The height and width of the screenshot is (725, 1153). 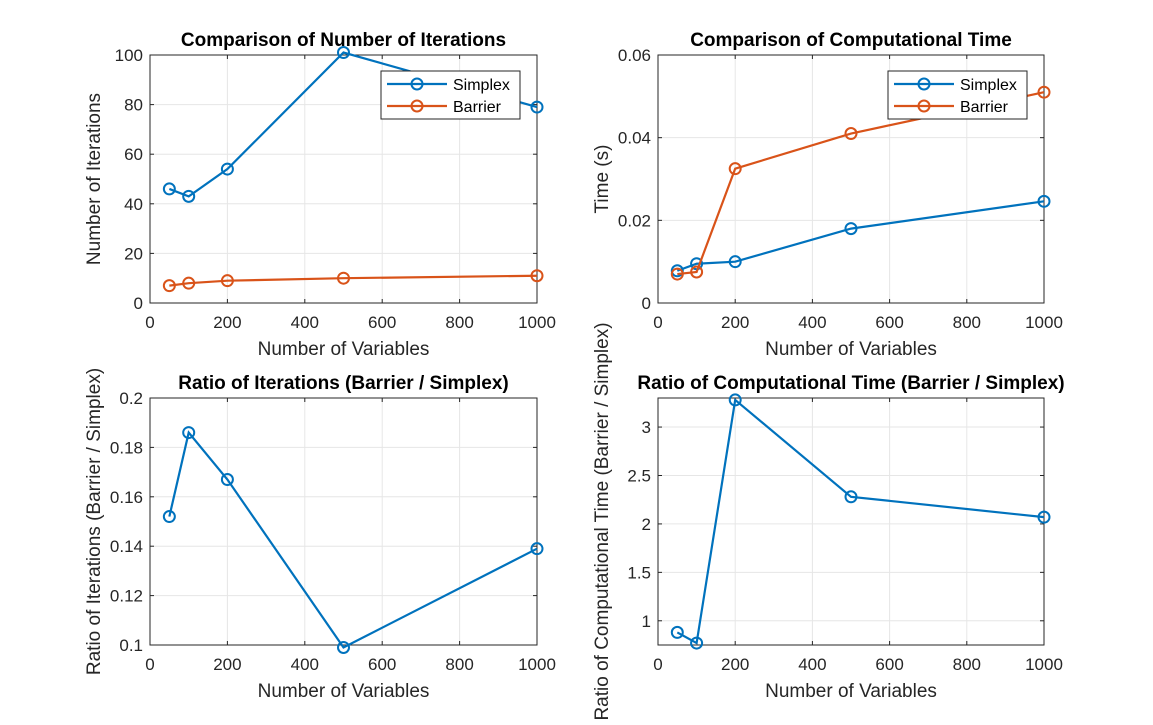 What do you see at coordinates (646, 621) in the screenshot?
I see `y-tick-label: 1` at bounding box center [646, 621].